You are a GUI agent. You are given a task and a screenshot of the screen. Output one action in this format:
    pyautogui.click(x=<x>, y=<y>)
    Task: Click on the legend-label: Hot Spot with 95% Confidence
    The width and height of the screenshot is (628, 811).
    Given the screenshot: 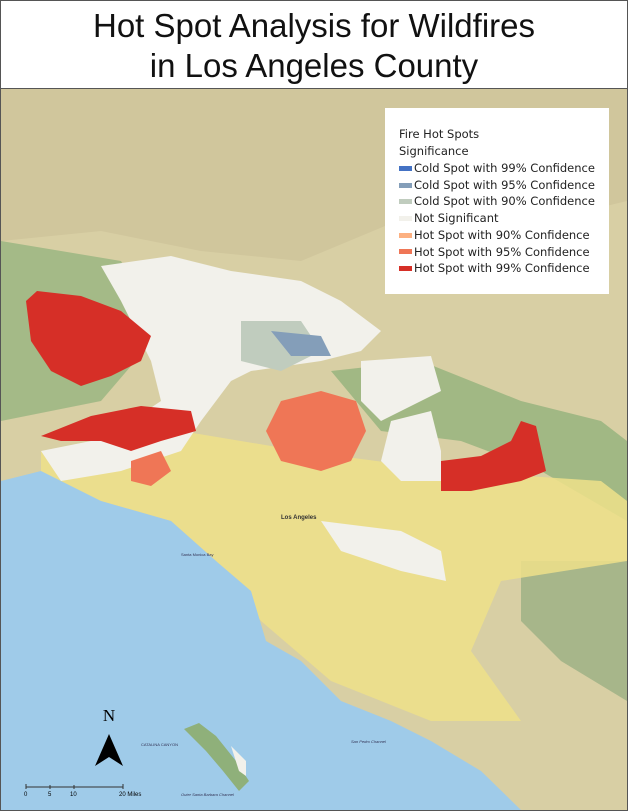 What is the action you would take?
    pyautogui.click(x=502, y=251)
    